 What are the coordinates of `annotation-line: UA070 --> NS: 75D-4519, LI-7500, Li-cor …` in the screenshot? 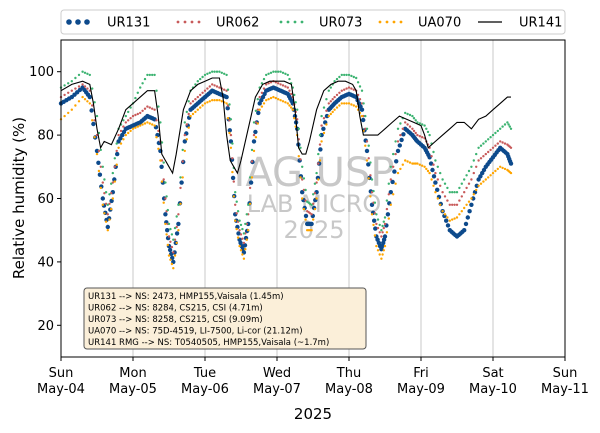 It's located at (195, 332).